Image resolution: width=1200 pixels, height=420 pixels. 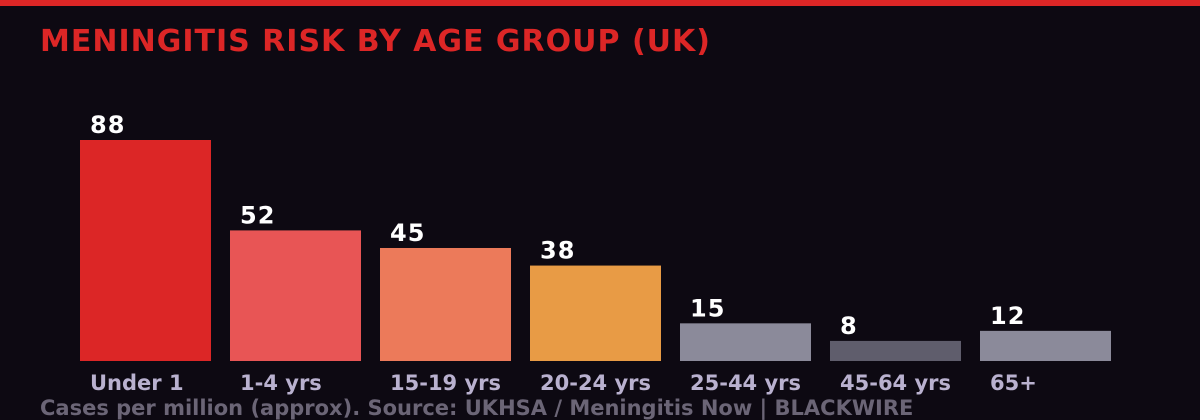 What do you see at coordinates (137, 383) in the screenshot?
I see `category-tick-label: Under 1` at bounding box center [137, 383].